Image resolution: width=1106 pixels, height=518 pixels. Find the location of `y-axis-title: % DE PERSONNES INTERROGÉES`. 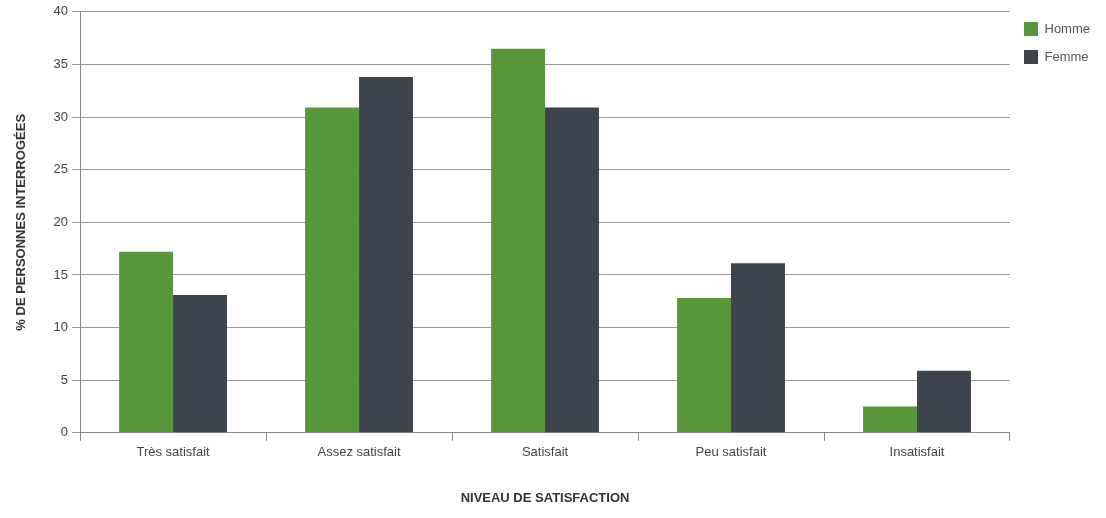

y-axis-title: % DE PERSONNES INTERROGÉES is located at coordinates (21, 222).